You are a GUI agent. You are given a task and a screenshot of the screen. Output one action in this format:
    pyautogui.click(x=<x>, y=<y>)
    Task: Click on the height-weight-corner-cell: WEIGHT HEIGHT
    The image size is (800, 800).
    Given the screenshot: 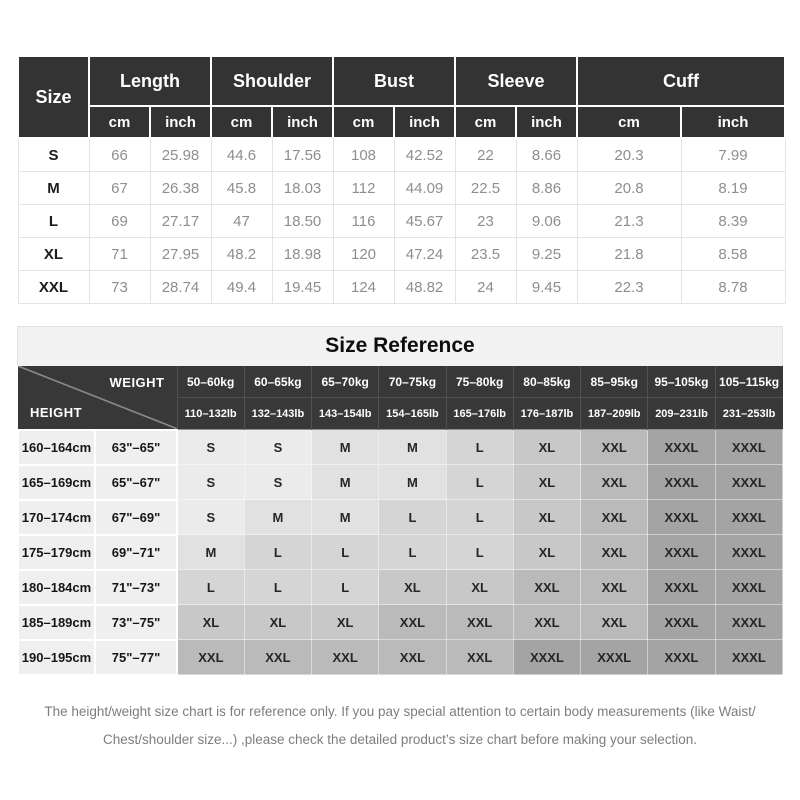 What is the action you would take?
    pyautogui.click(x=98, y=398)
    